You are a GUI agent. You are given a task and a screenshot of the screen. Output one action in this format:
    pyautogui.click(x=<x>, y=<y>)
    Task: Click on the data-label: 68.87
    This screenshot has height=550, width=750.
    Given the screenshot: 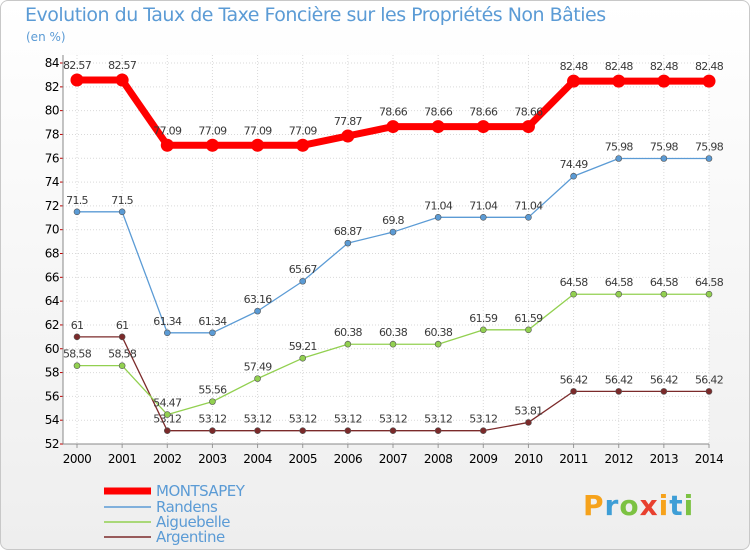 What is the action you would take?
    pyautogui.click(x=348, y=231)
    